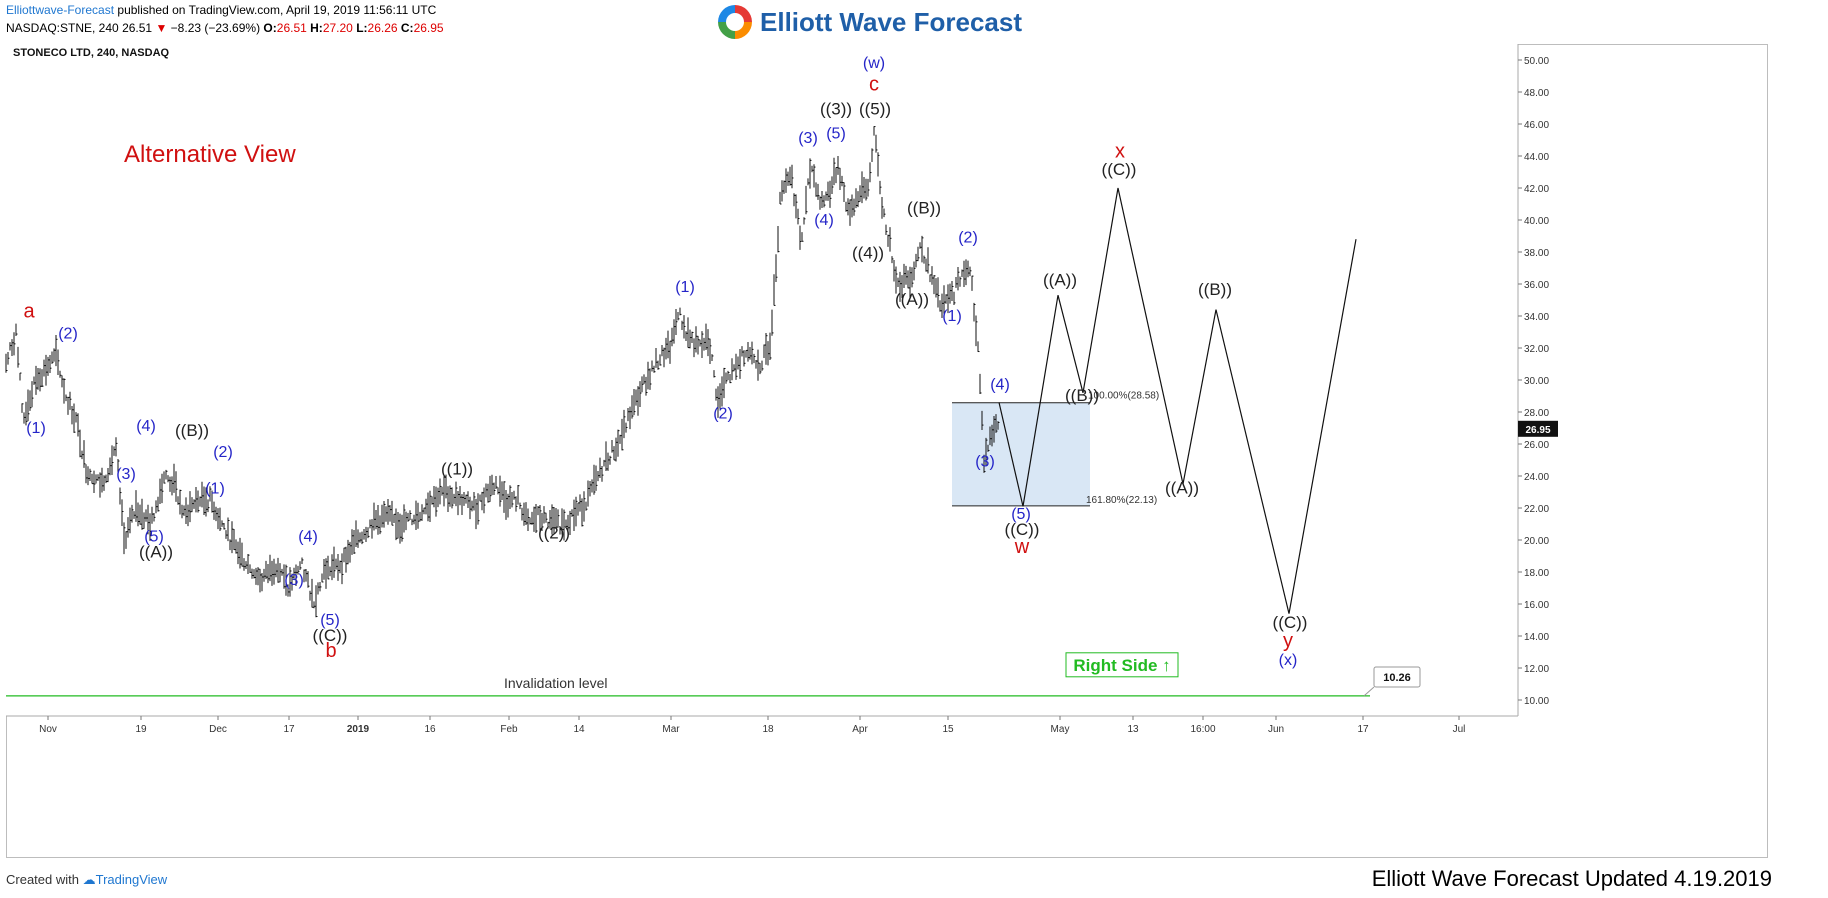  Describe the element at coordinates (1536, 413) in the screenshot. I see `price-axis-label: 28.00` at that location.